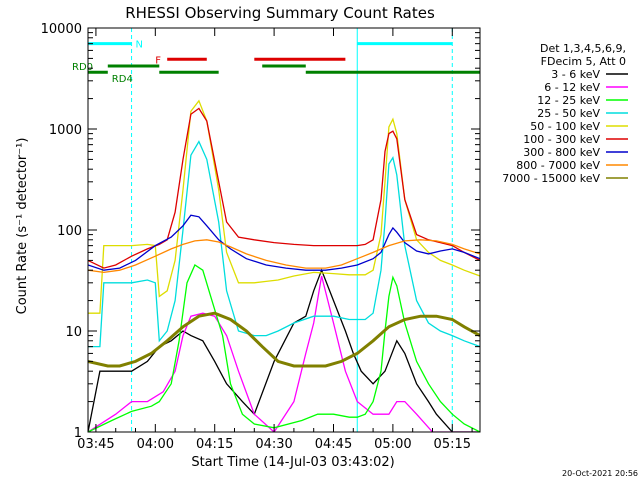  I want to click on state-bar-label-rd0: RD0, so click(82, 67).